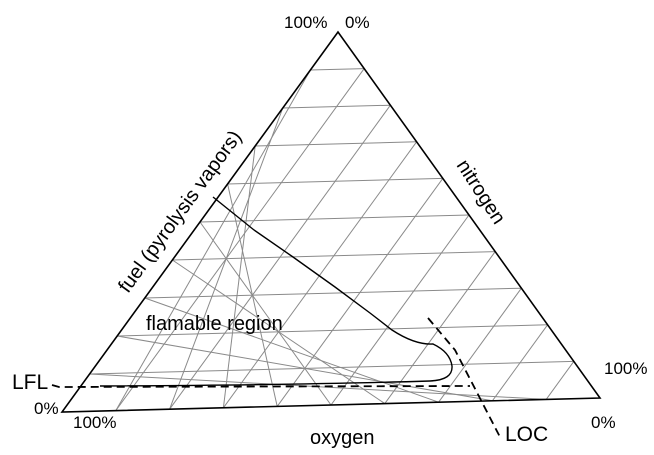 Image resolution: width=654 pixels, height=455 pixels. What do you see at coordinates (357, 22) in the screenshot?
I see `apex-label-0: 0%` at bounding box center [357, 22].